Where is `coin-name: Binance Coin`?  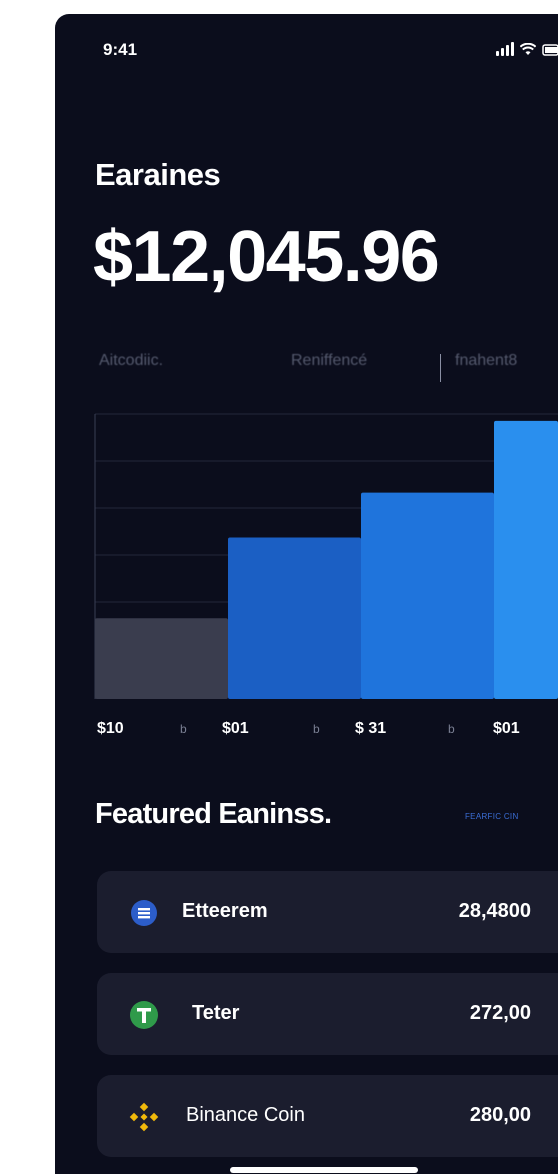 coin-name: Binance Coin is located at coordinates (245, 1115).